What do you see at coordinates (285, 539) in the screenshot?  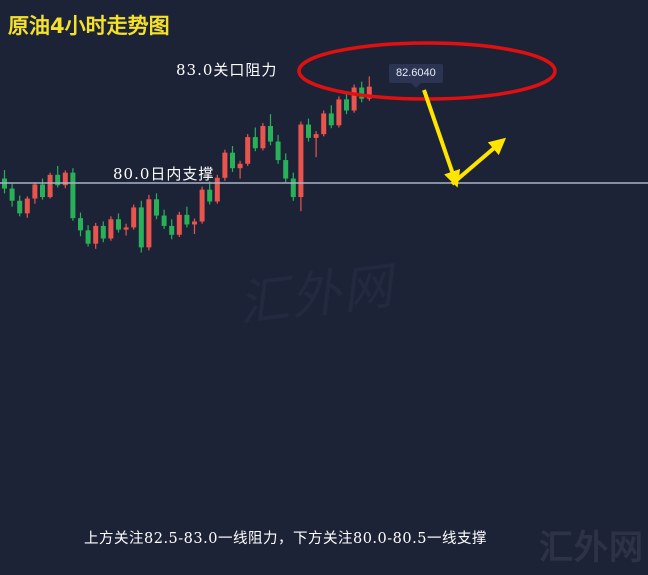 I see `bottom-caption: 上方关注82.5-83.0一线阻力，下方关注80.0-80.5一线支撑` at bounding box center [285, 539].